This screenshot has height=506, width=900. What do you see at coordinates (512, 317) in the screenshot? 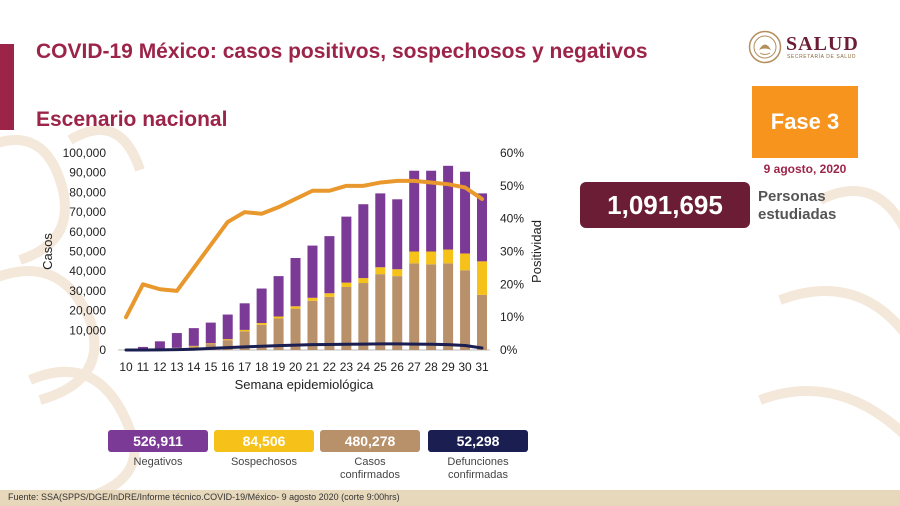
I see `y2-tick-label: 10%` at bounding box center [512, 317].